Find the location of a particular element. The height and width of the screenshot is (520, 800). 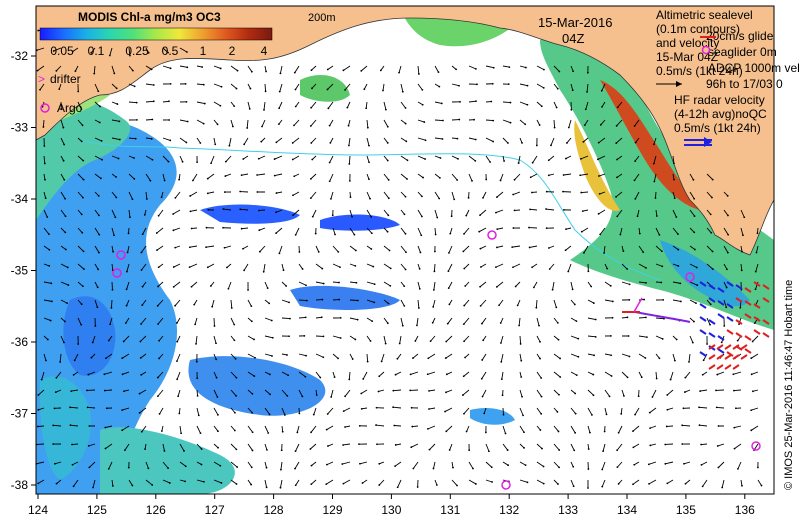

colorbar-tick-label: 4 is located at coordinates (264, 51).